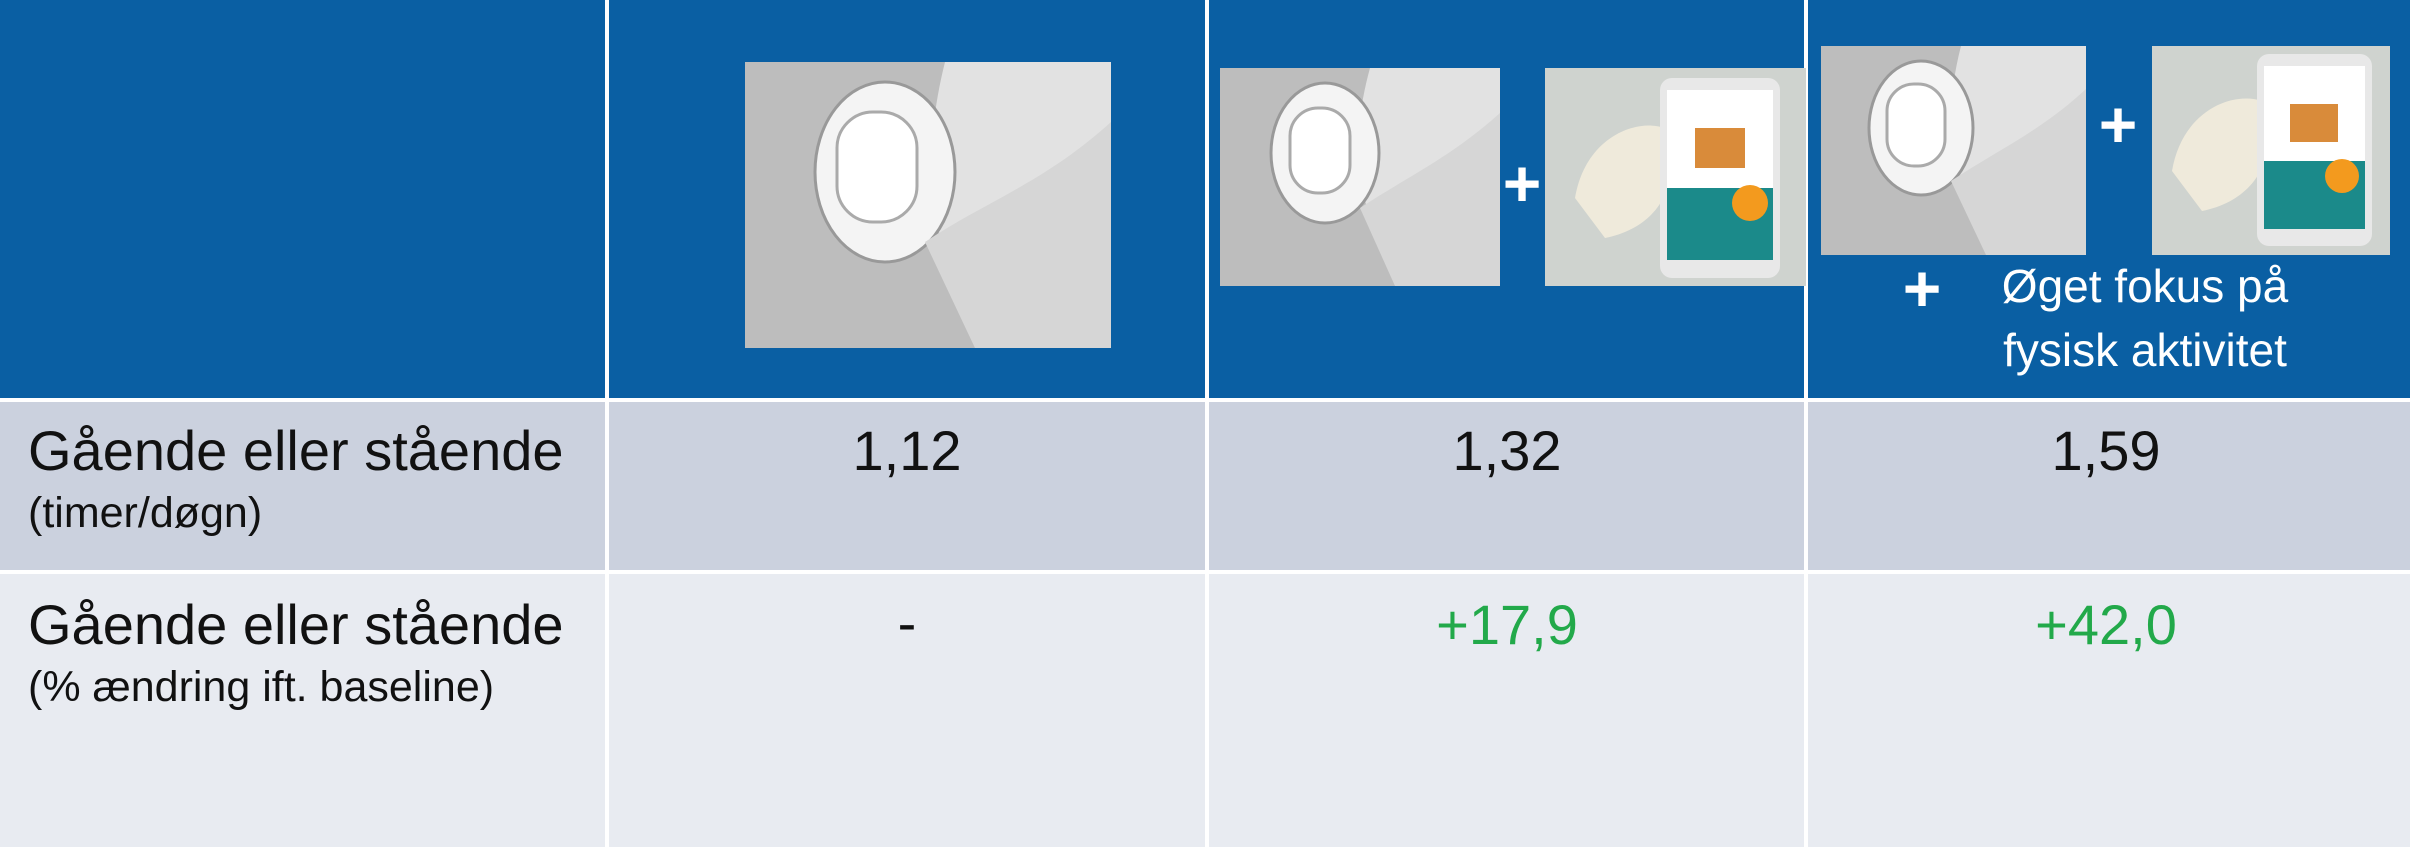 Image resolution: width=2410 pixels, height=847 pixels. I want to click on row-label: Gående eller stående (timer/døgn), so click(296, 480).